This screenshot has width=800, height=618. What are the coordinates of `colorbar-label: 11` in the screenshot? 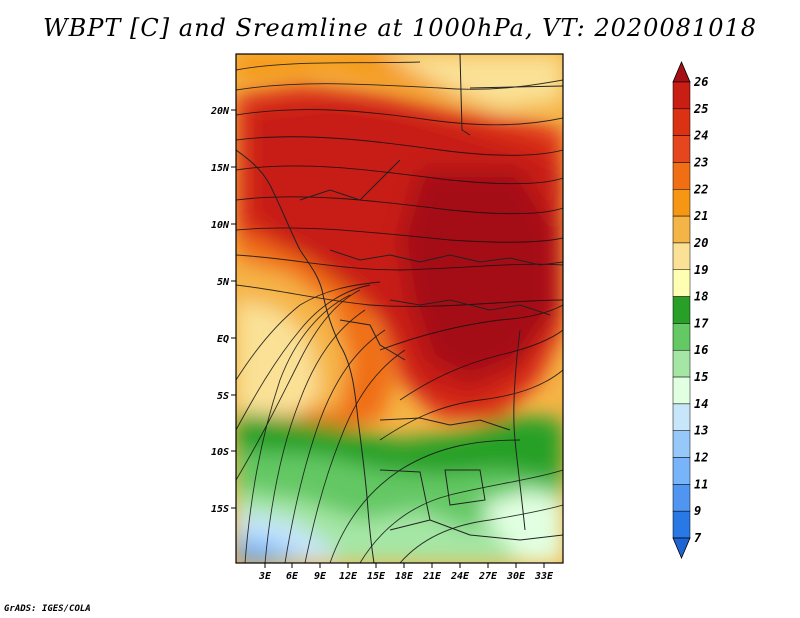 It's located at (701, 484).